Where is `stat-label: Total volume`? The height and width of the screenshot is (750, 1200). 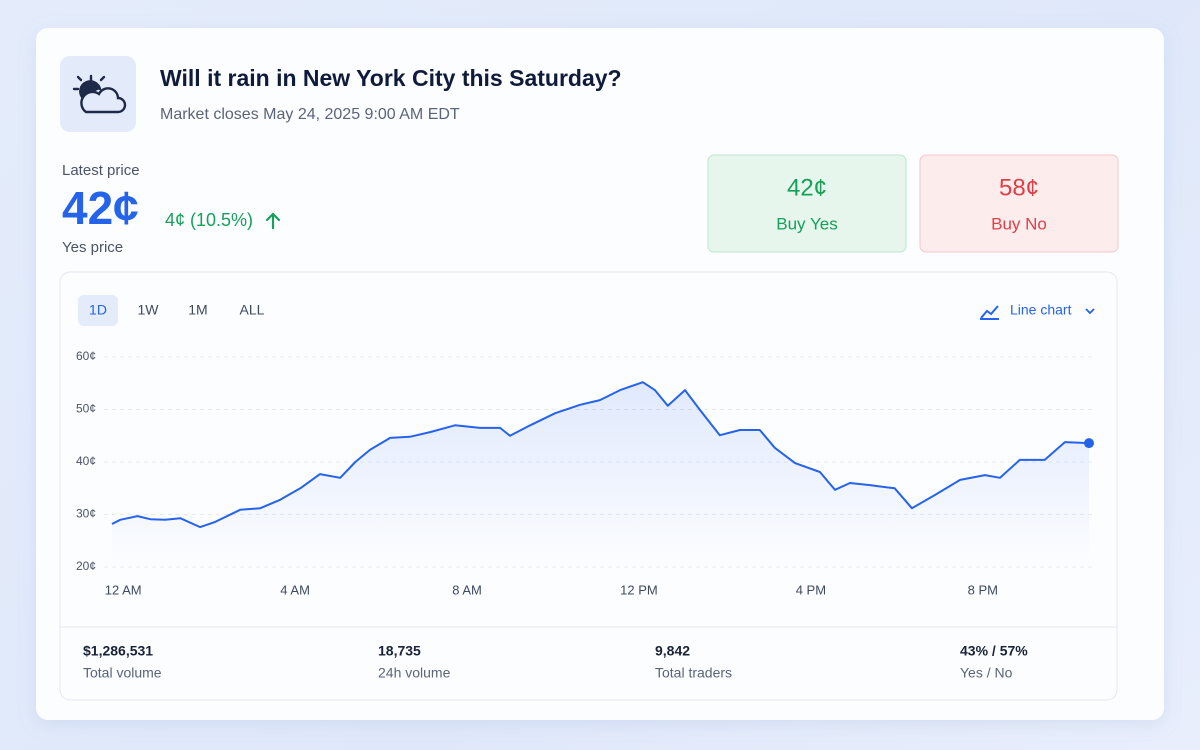 stat-label: Total volume is located at coordinates (122, 673).